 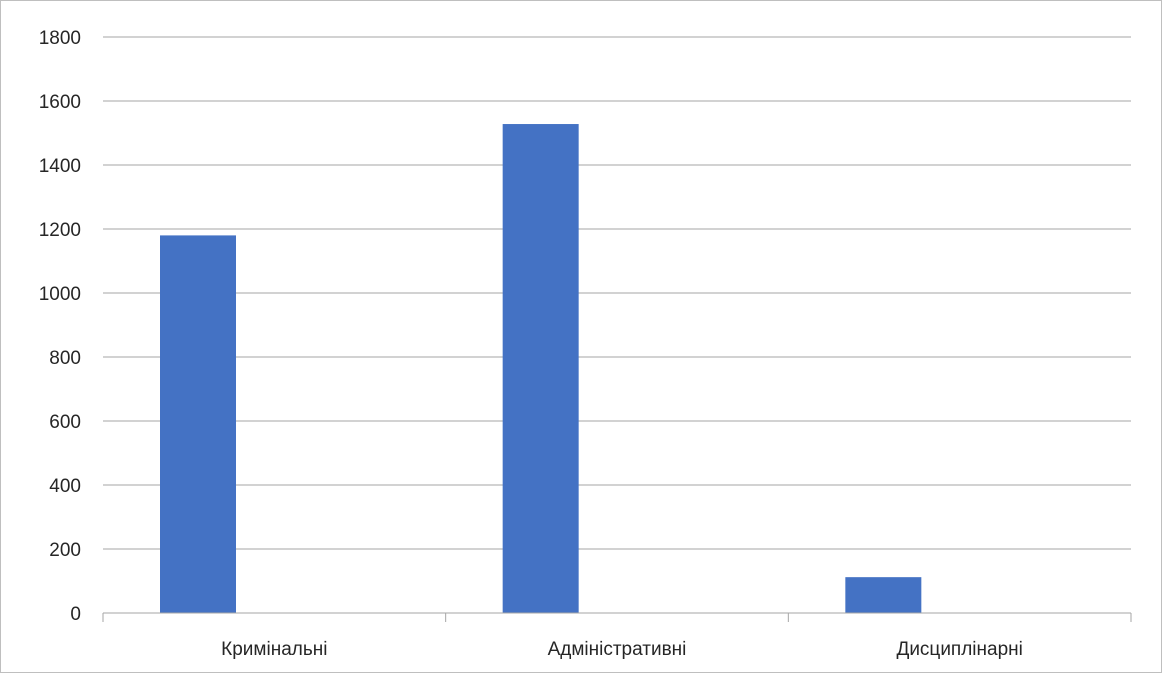 I want to click on y-tick-label: 1200, so click(x=60, y=230).